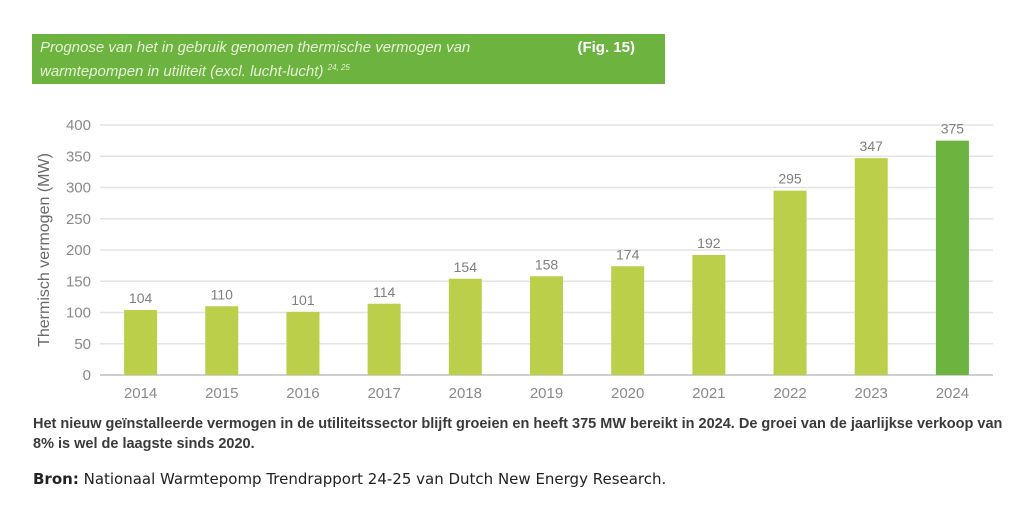 This screenshot has height=512, width=1024. Describe the element at coordinates (221, 393) in the screenshot. I see `x-tick-label: 2015` at that location.